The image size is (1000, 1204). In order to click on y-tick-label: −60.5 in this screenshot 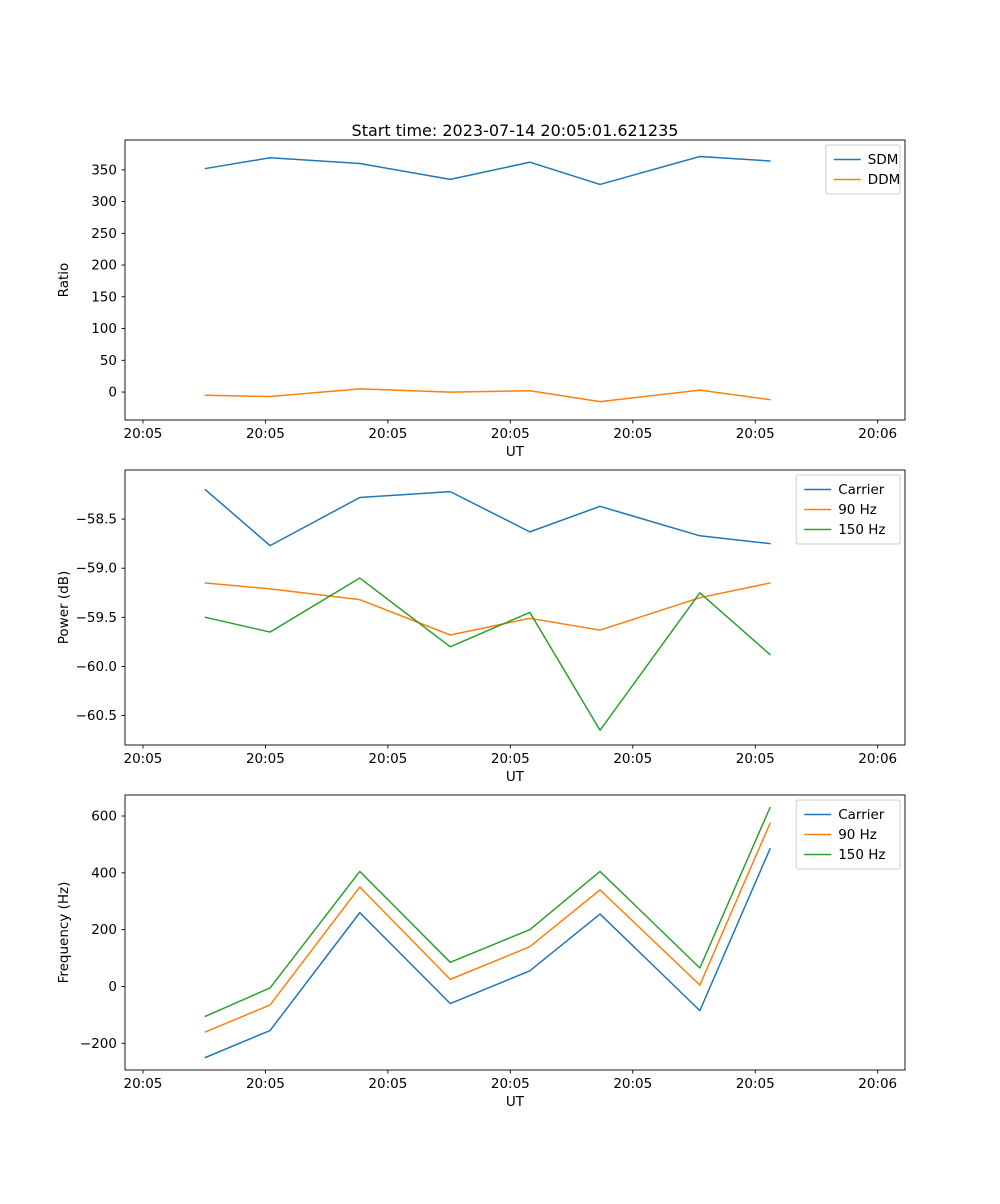, I will do `click(96, 716)`.